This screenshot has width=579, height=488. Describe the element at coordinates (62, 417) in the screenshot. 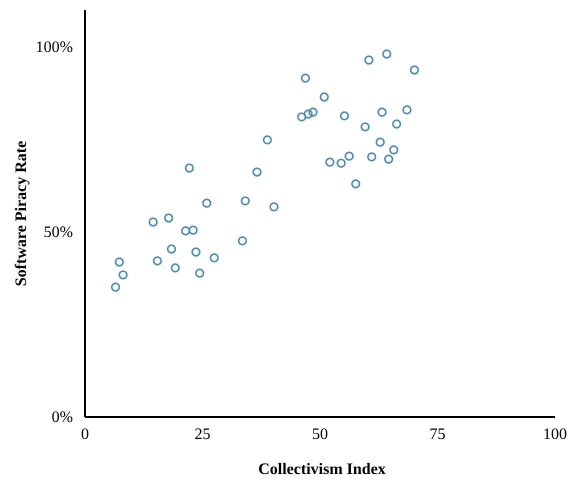

I see `y-tick-label: 0%` at that location.